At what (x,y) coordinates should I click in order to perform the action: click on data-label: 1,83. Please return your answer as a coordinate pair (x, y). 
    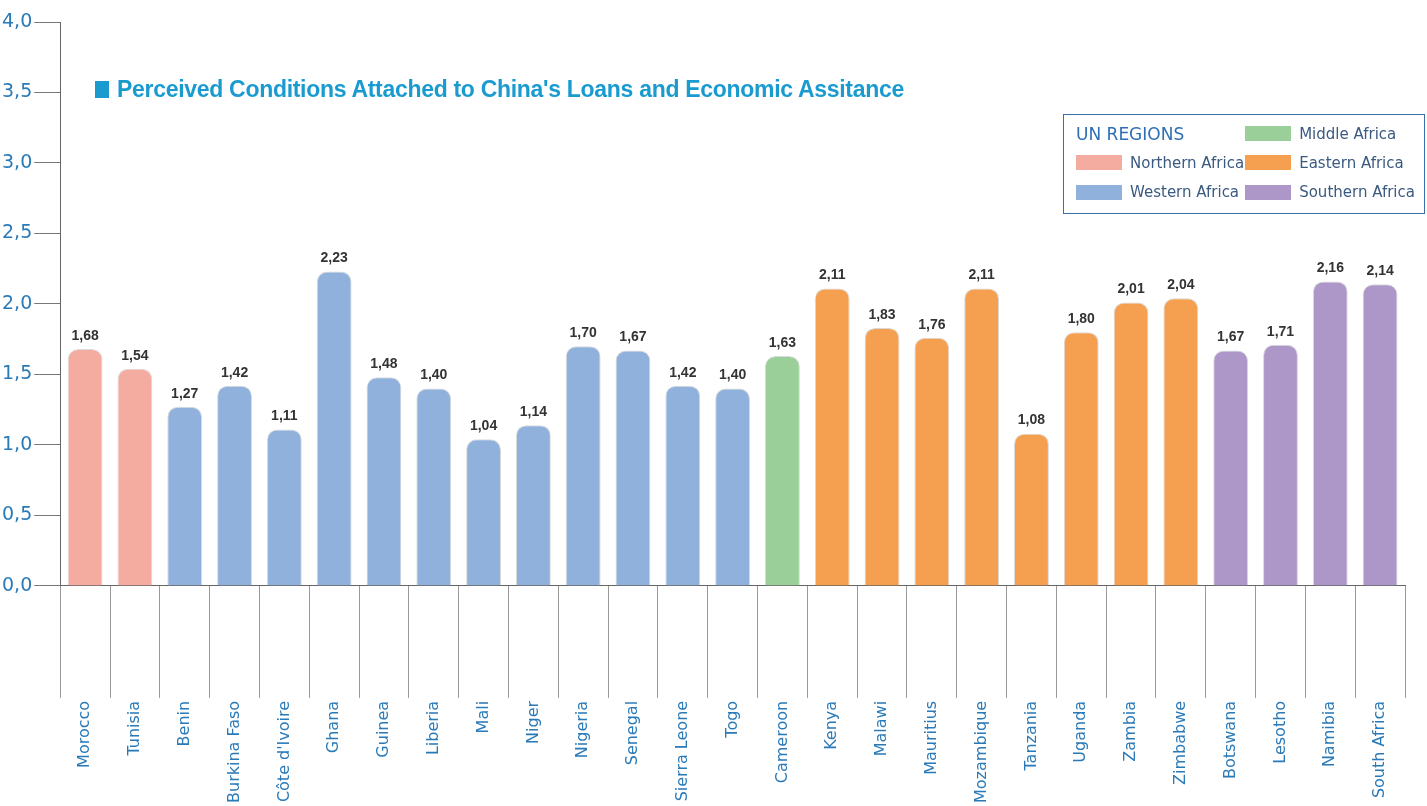
    Looking at the image, I should click on (882, 313).